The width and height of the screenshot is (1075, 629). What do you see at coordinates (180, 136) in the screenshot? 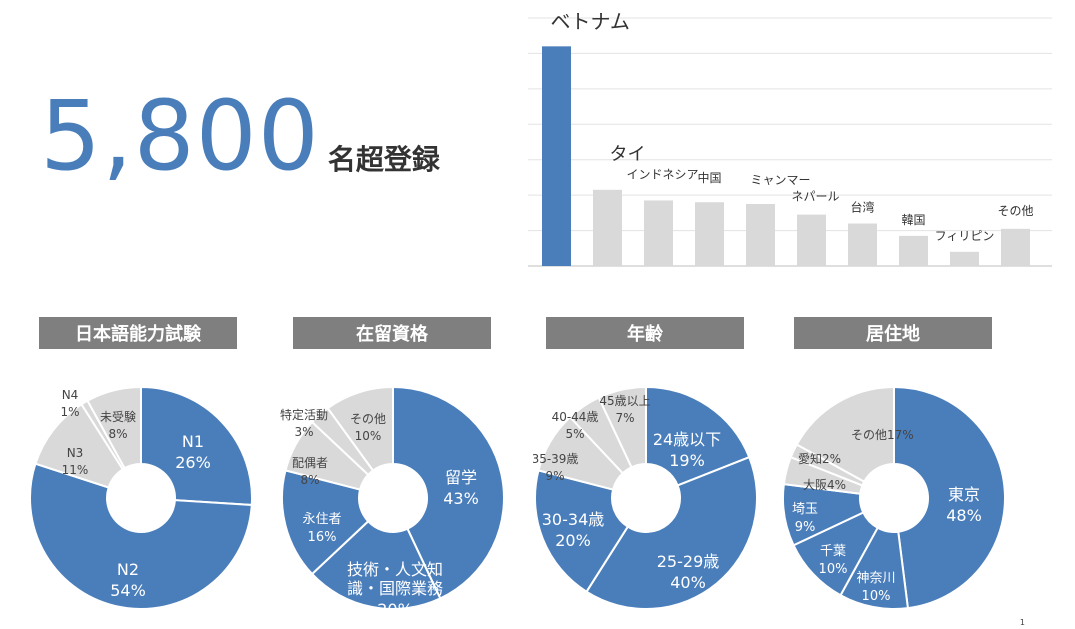
I see `registration-number: 5,800` at bounding box center [180, 136].